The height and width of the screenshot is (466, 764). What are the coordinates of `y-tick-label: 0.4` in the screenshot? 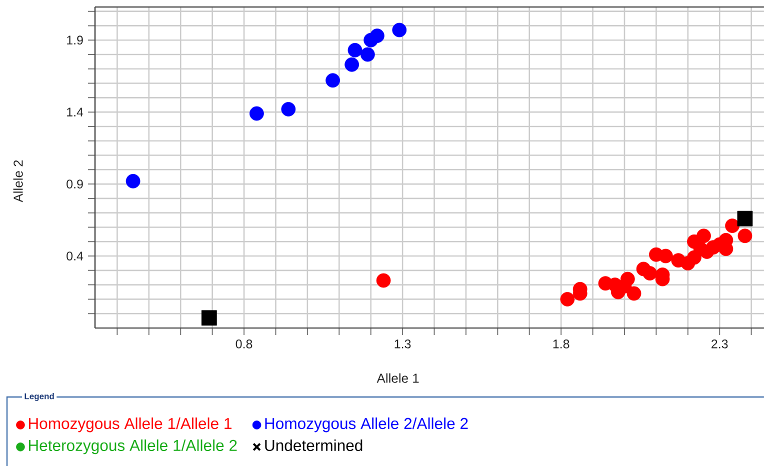 It's located at (75, 256).